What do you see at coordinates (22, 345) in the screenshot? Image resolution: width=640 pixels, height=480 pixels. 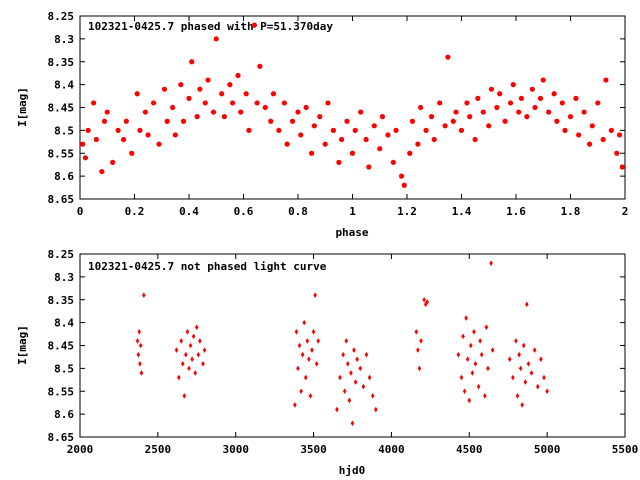 I see `unphased-y-axis-label: I[mag]` at bounding box center [22, 345].